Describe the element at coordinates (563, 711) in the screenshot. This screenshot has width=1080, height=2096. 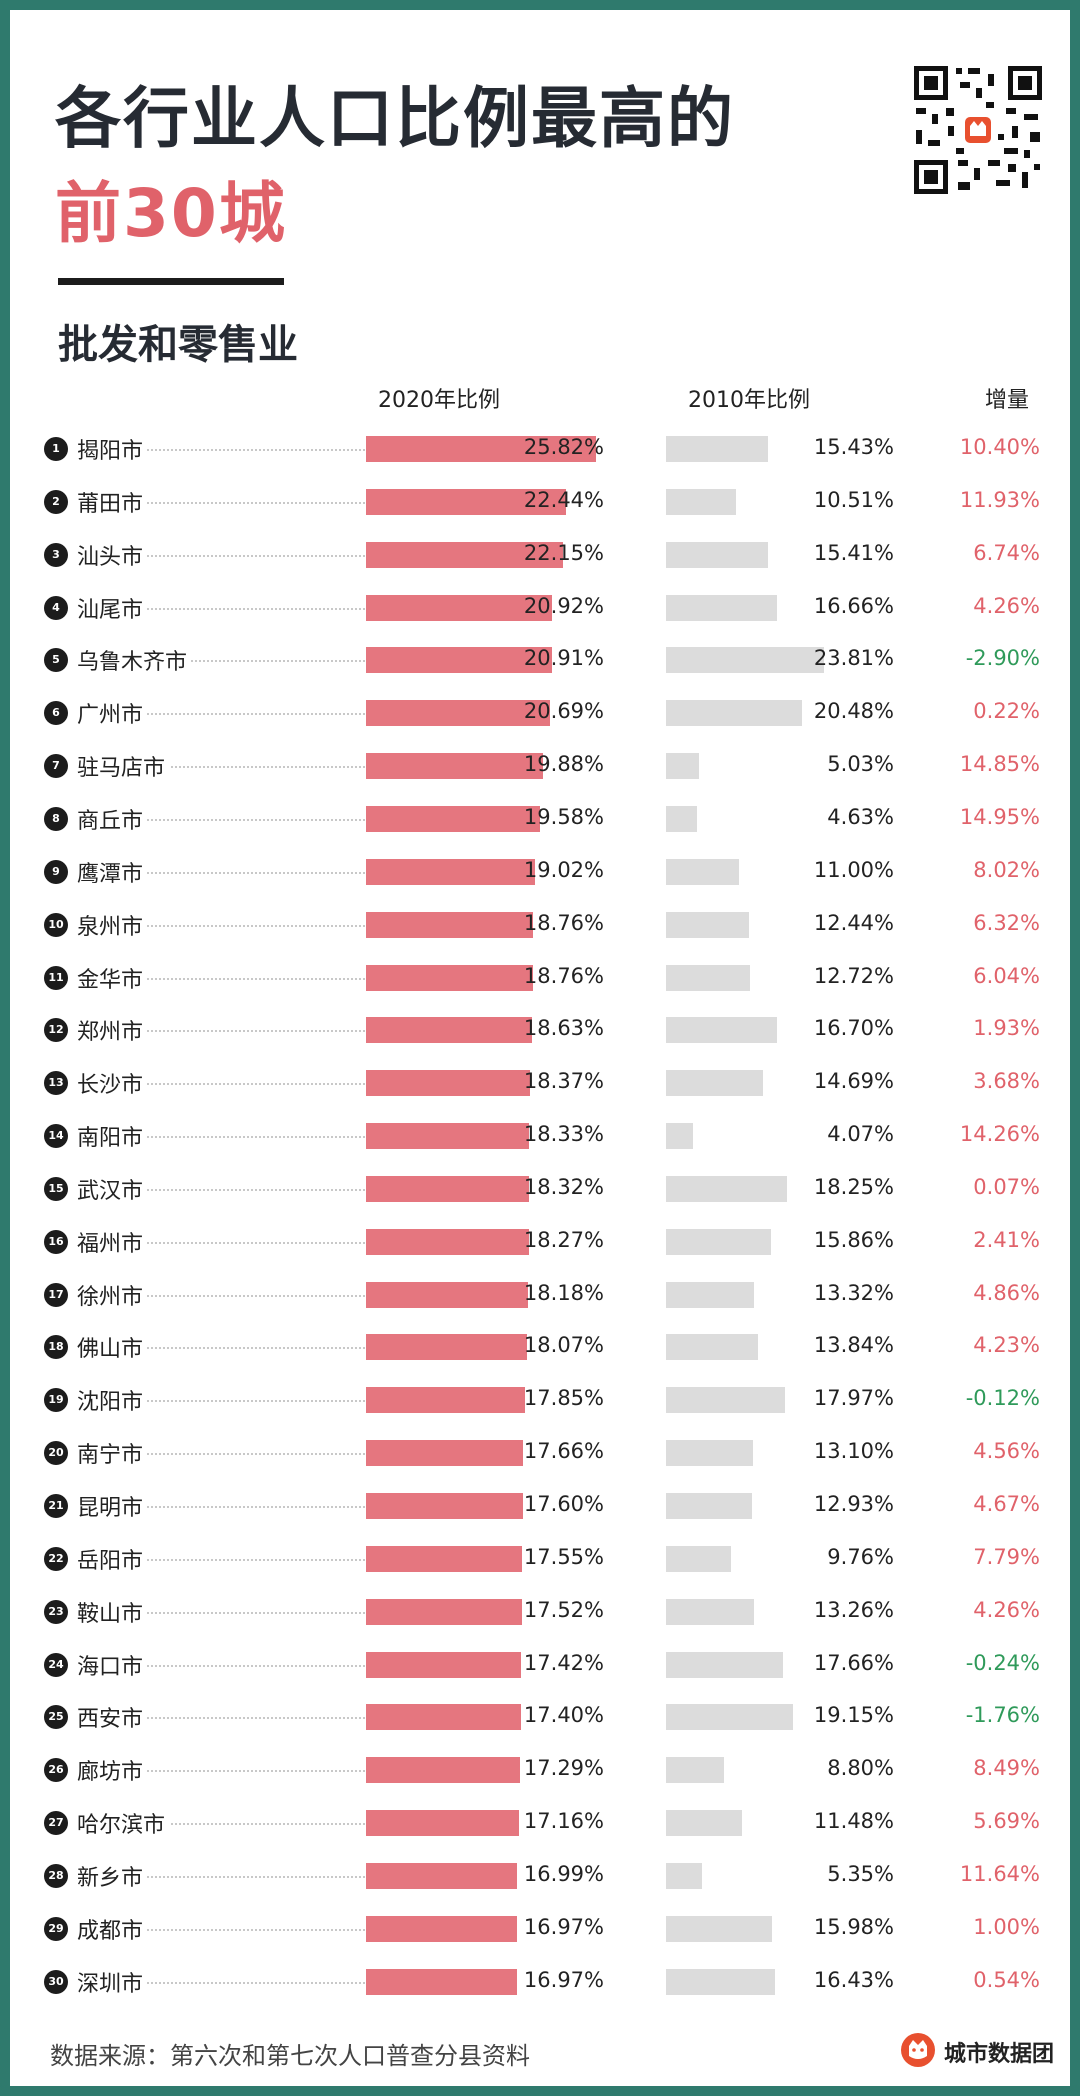
I see `value-2020: 20.69%` at that location.